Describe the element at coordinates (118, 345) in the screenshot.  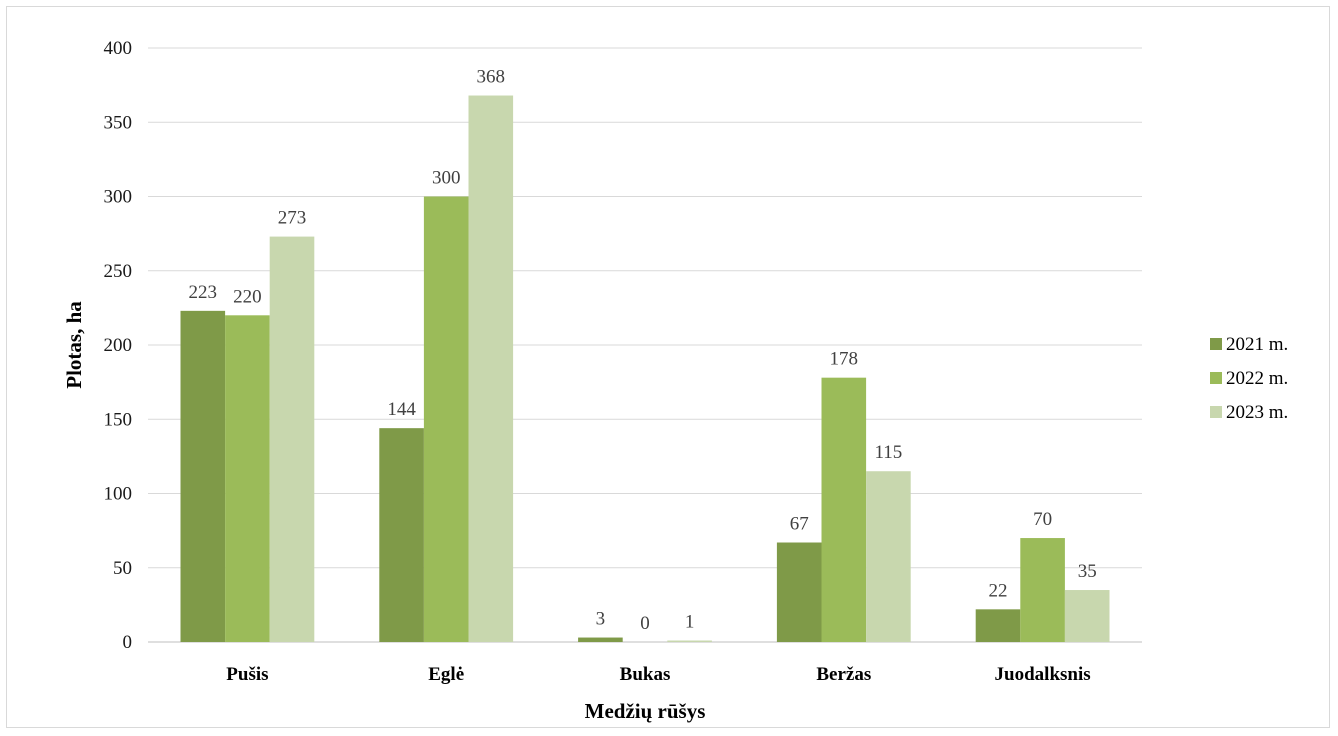
I see `y-tick-label: 200` at that location.